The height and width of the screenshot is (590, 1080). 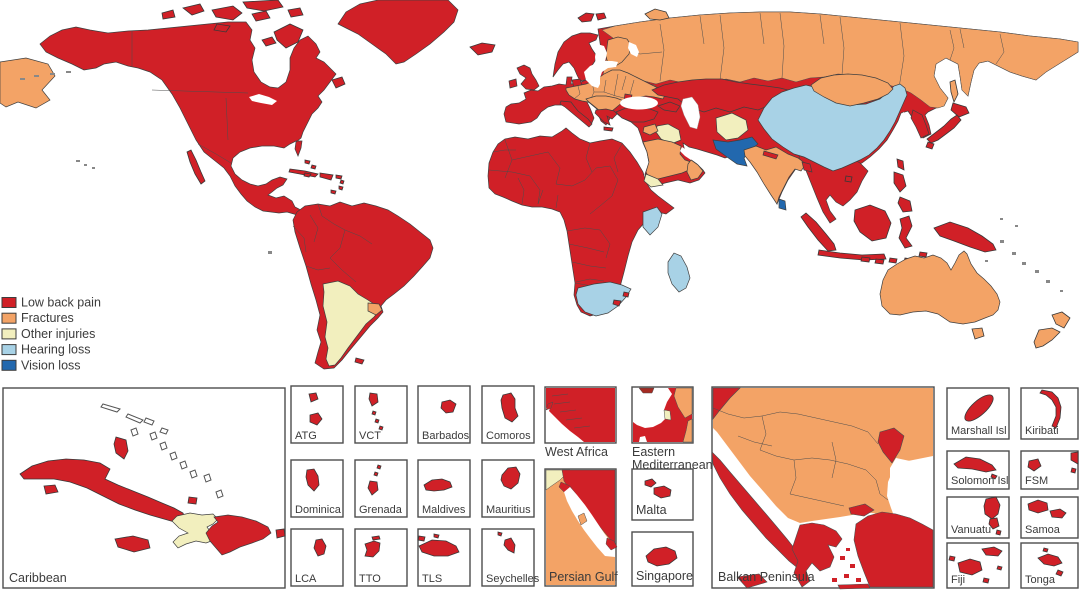 What do you see at coordinates (58, 334) in the screenshot?
I see `svg-text: Other injuries` at bounding box center [58, 334].